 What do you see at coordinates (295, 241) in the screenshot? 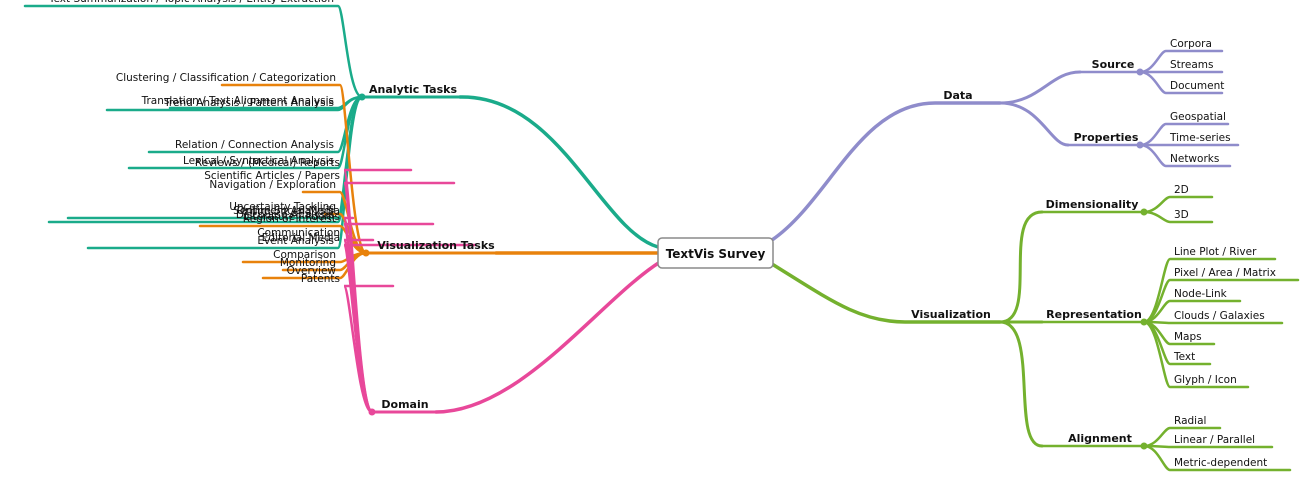
I see `leaf-label-analytic: Event Analysis` at bounding box center [295, 241].